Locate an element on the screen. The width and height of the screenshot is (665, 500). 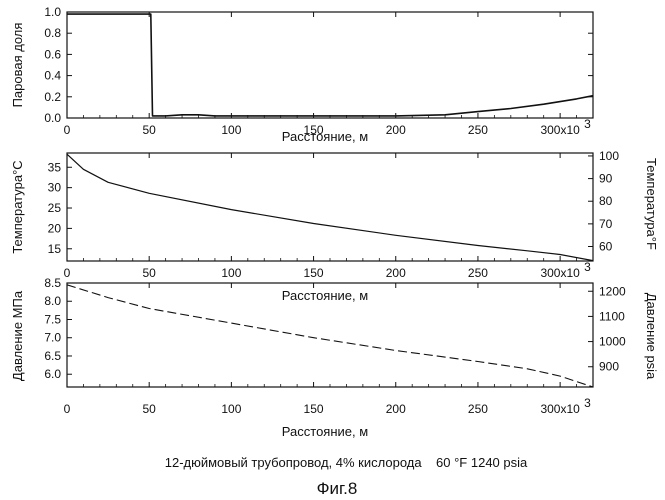
y-tick-label: 8.0 is located at coordinates (52, 301).